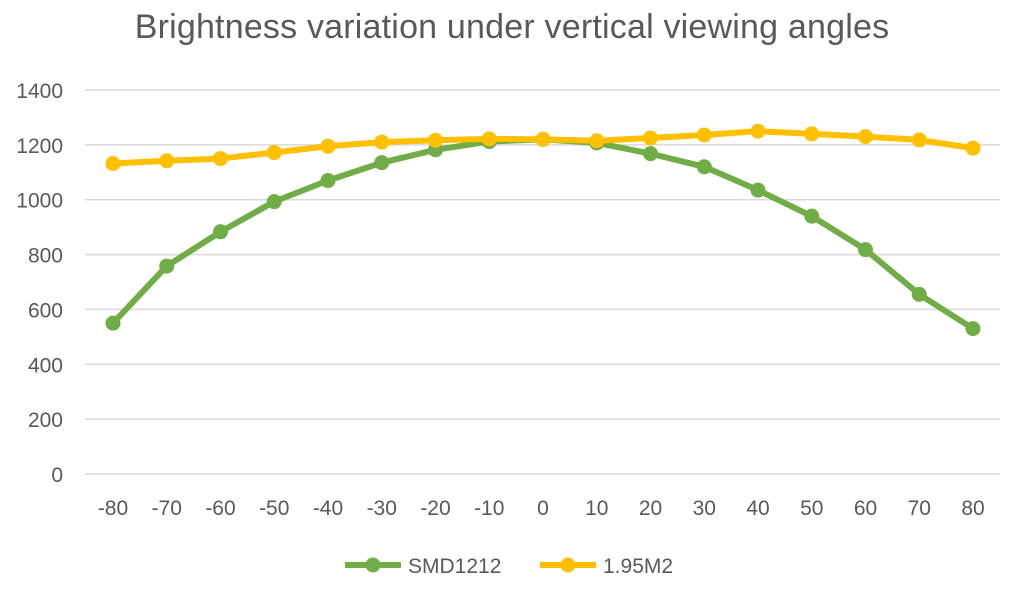 Image resolution: width=1024 pixels, height=599 pixels. Describe the element at coordinates (811, 508) in the screenshot. I see `x-tick-label: 50` at that location.